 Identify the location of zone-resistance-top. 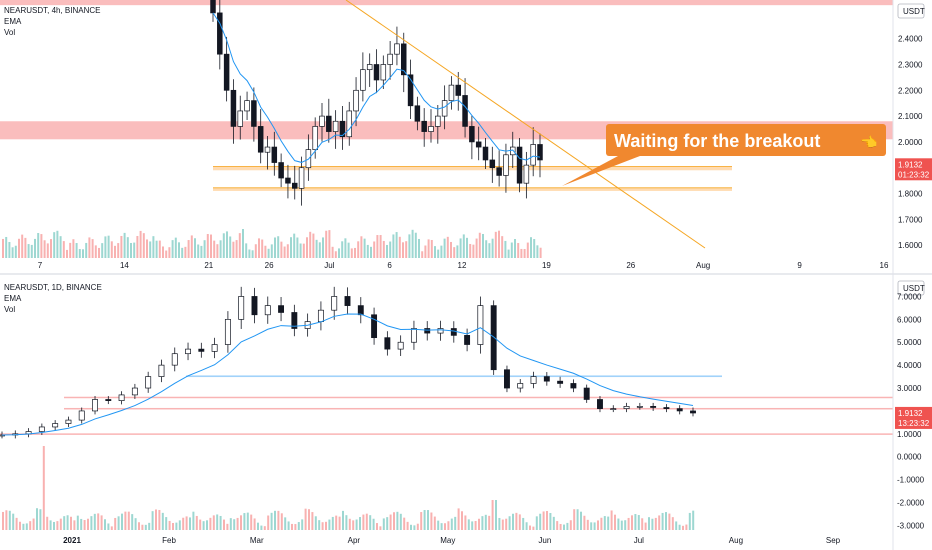
(446, 3).